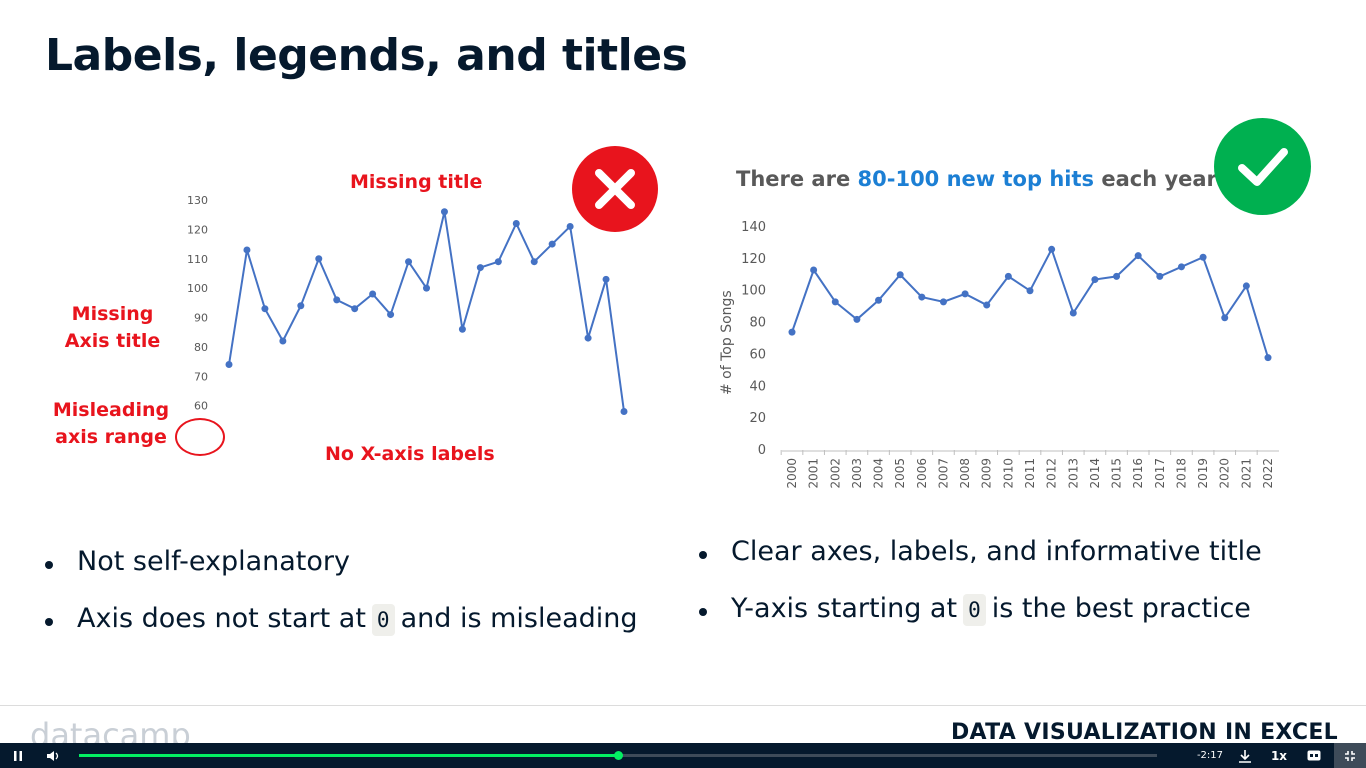 The width and height of the screenshot is (1366, 768). What do you see at coordinates (1203, 473) in the screenshot?
I see `good-xtick-label: 2019` at bounding box center [1203, 473].